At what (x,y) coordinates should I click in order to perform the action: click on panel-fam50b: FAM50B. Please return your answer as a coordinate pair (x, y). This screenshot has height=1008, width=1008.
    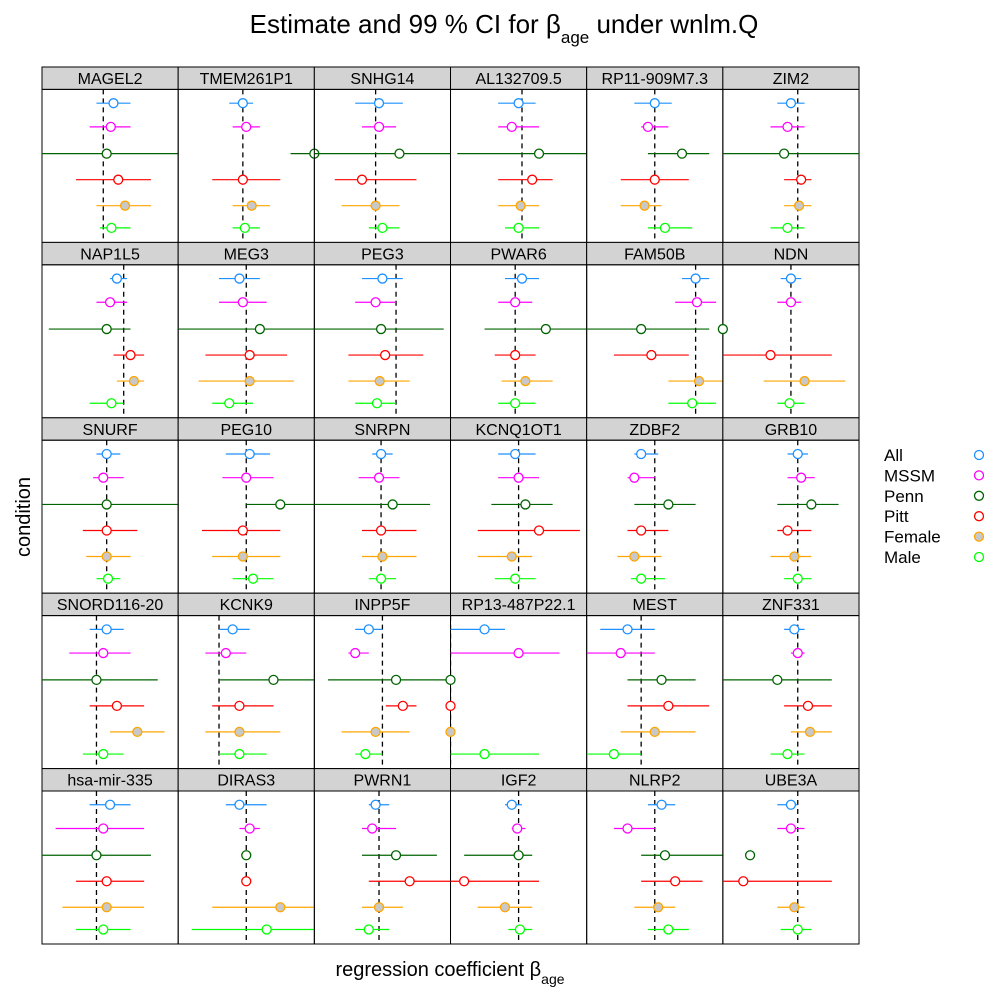
    Looking at the image, I should click on (655, 330).